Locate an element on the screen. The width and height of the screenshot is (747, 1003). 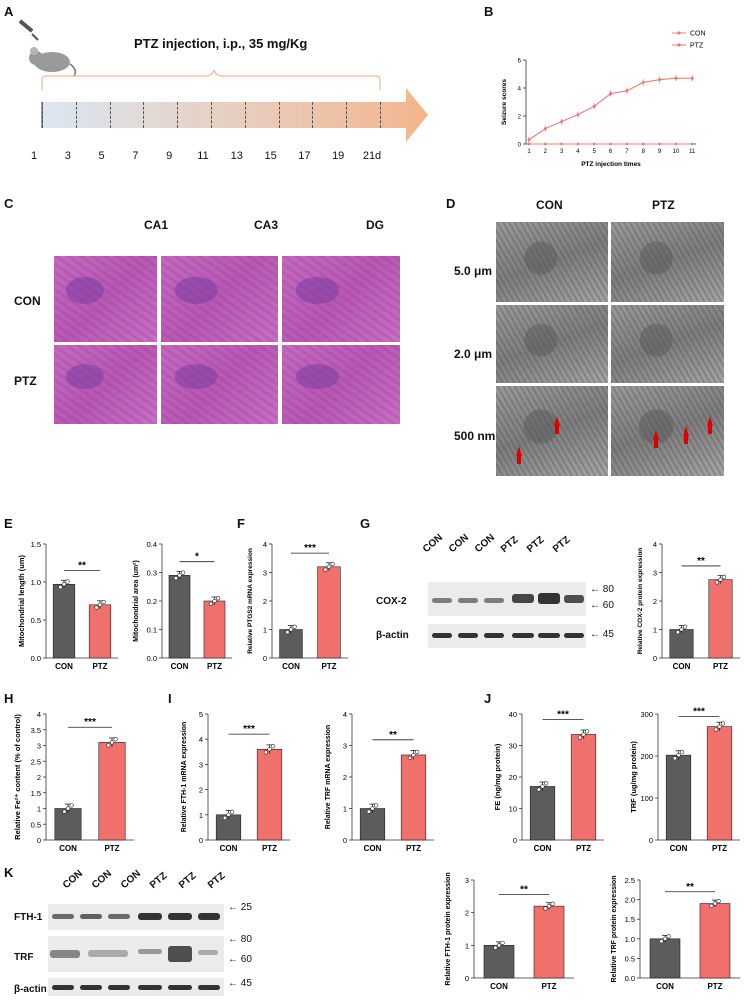
y-axis-label: Seizure scores is located at coordinates (504, 102).